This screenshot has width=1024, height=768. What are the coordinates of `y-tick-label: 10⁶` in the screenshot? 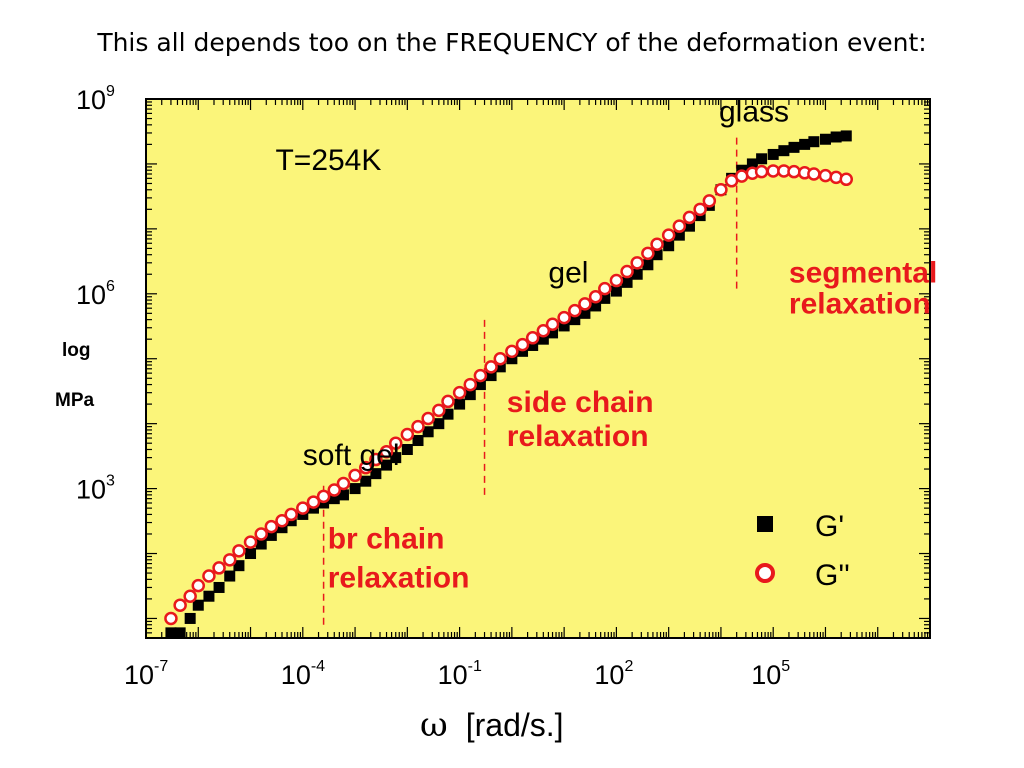 It's located at (95, 294).